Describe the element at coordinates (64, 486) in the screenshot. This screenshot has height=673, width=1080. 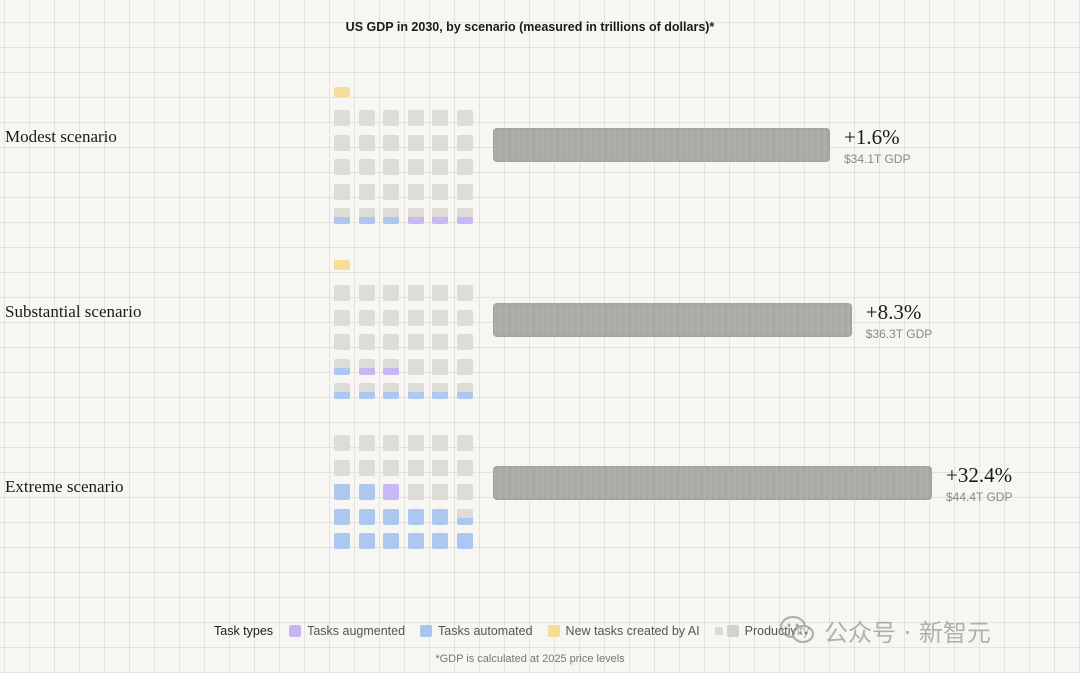
I see `scenario-label-extreme: Extreme scenario` at that location.